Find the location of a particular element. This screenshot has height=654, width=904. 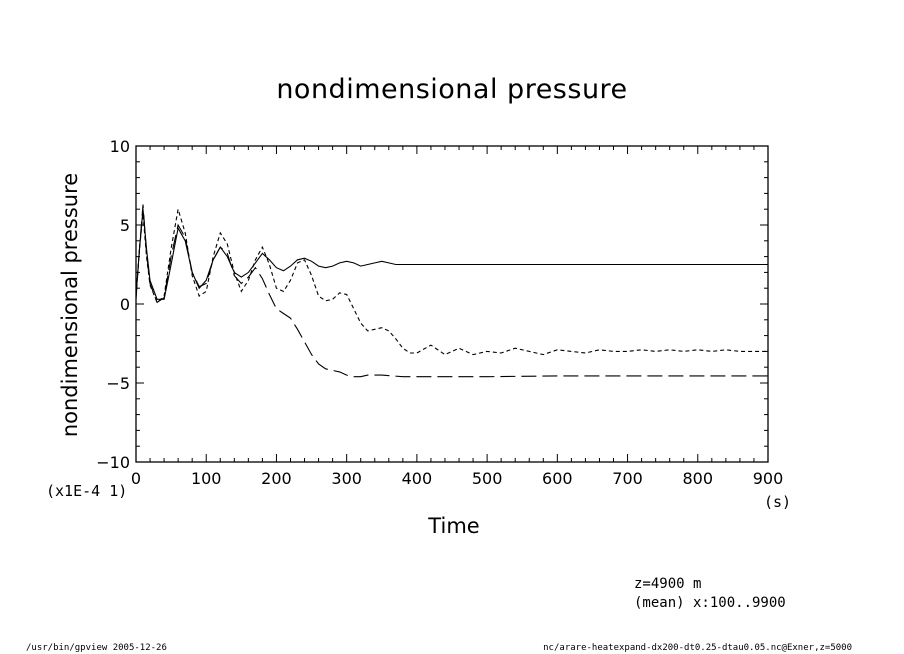

y-tick-label: 10 is located at coordinates (120, 146).